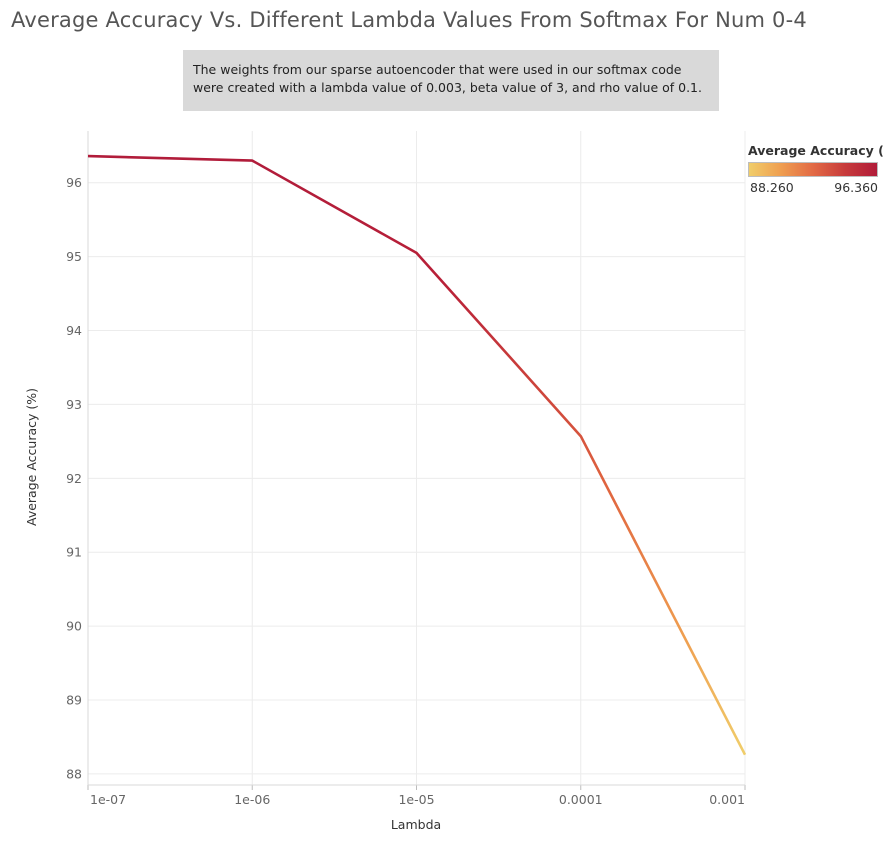 Image resolution: width=891 pixels, height=843 pixels. I want to click on y-tick-label: 88, so click(74, 773).